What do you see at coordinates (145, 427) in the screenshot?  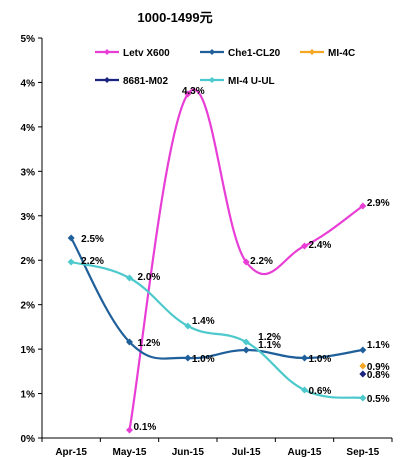 I see `data-label: 0.1%` at bounding box center [145, 427].